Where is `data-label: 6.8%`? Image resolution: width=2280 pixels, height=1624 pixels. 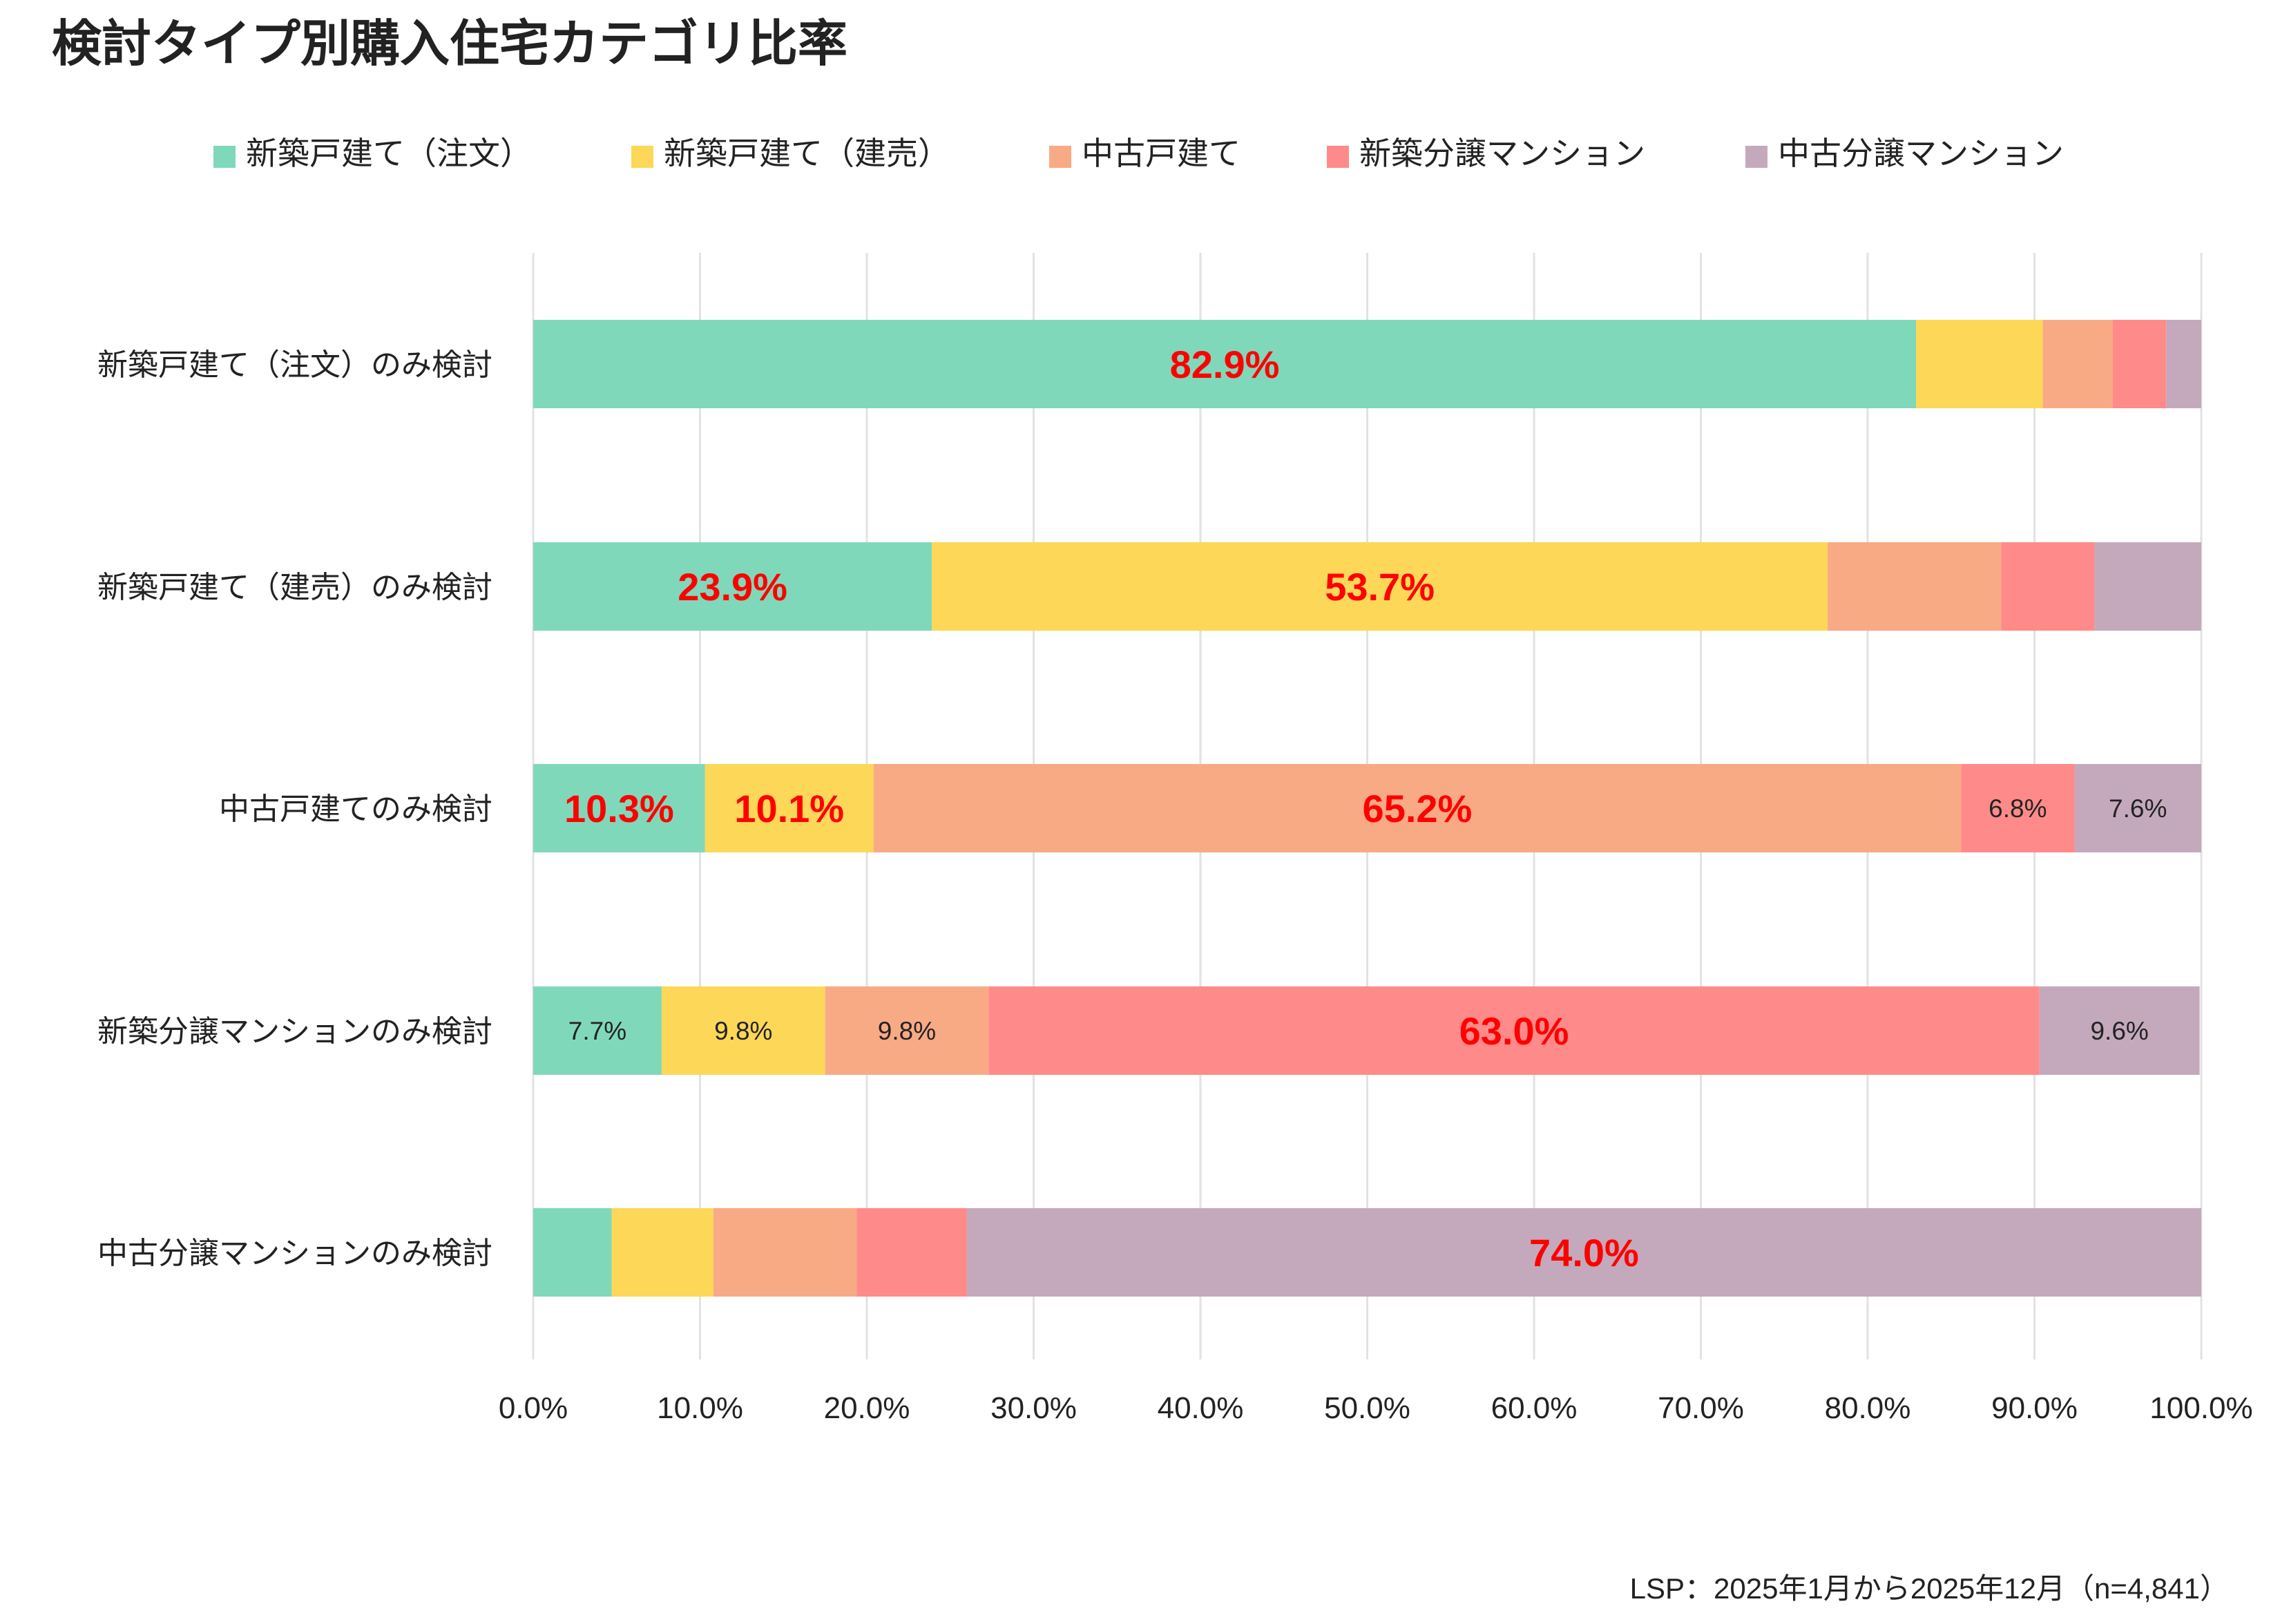 data-label: 6.8% is located at coordinates (2018, 808).